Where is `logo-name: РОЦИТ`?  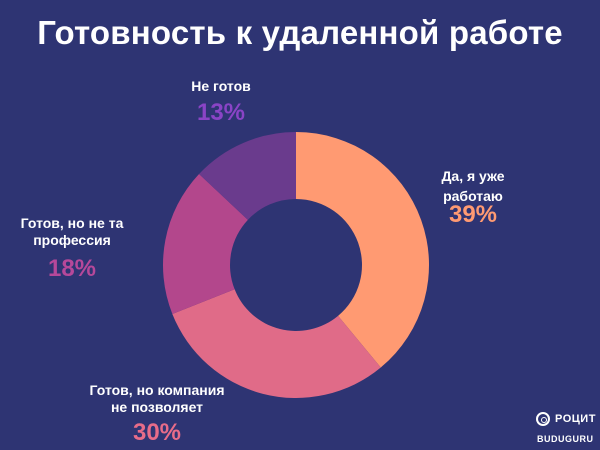 logo-name: РОЦИТ is located at coordinates (575, 419).